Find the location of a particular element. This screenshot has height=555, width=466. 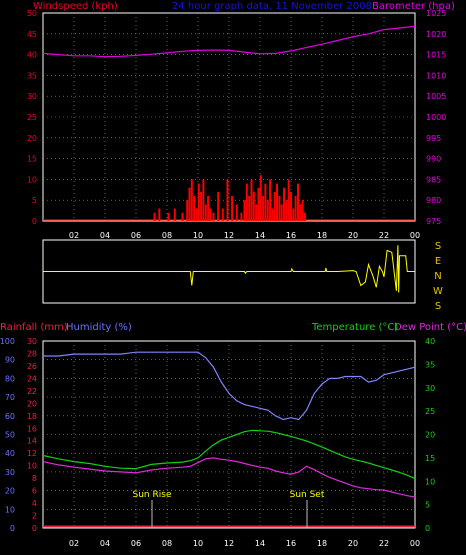

windspeed-tick-label: 20 is located at coordinates (32, 138).